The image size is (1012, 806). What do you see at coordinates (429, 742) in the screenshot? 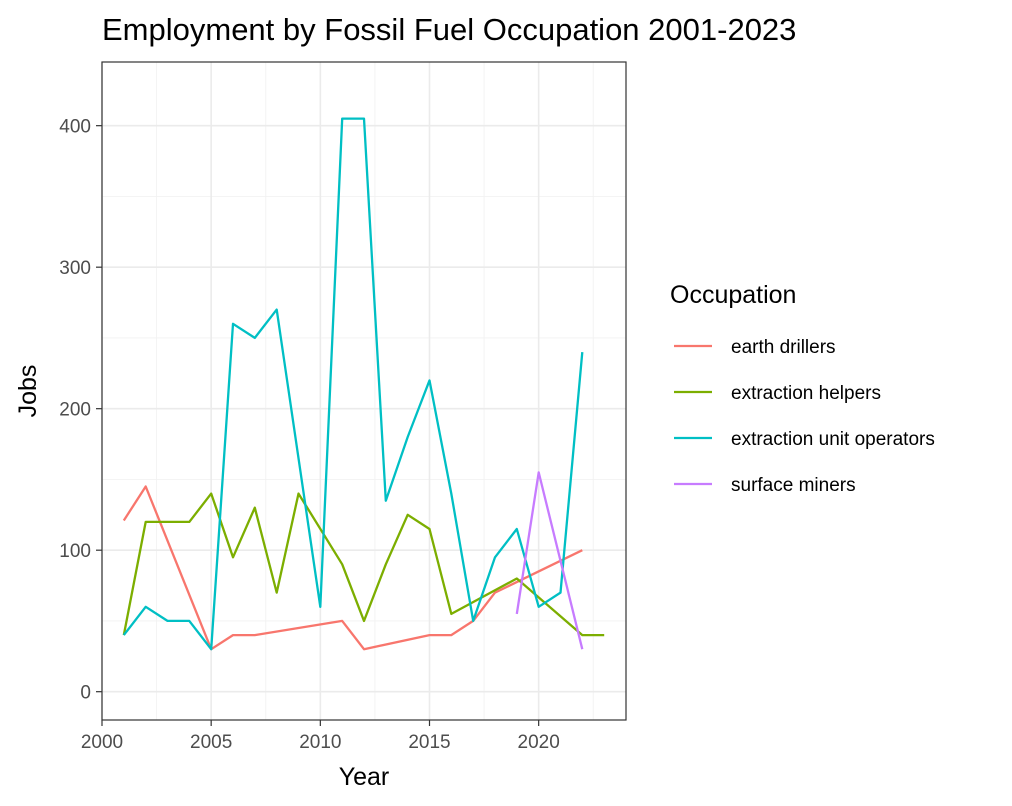
I see `x-tick-label: 2015` at bounding box center [429, 742].